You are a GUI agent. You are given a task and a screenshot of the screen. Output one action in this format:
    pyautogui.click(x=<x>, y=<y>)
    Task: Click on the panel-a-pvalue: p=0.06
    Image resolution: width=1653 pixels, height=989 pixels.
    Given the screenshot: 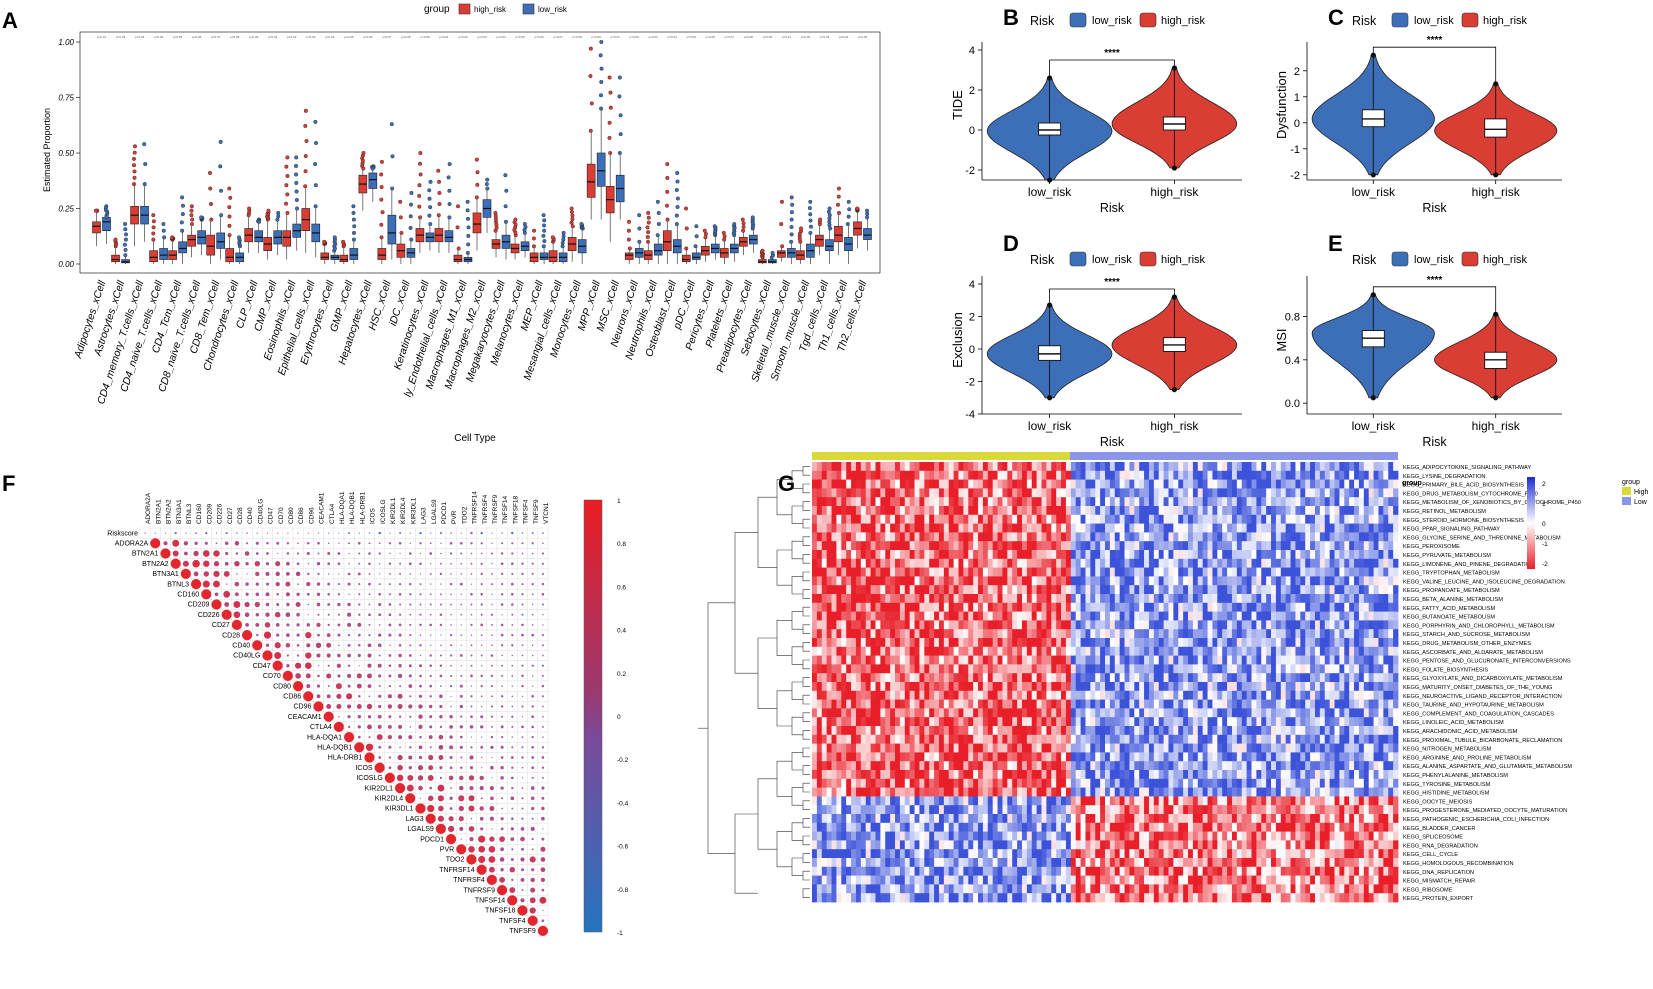 What is the action you would take?
    pyautogui.click(x=368, y=37)
    